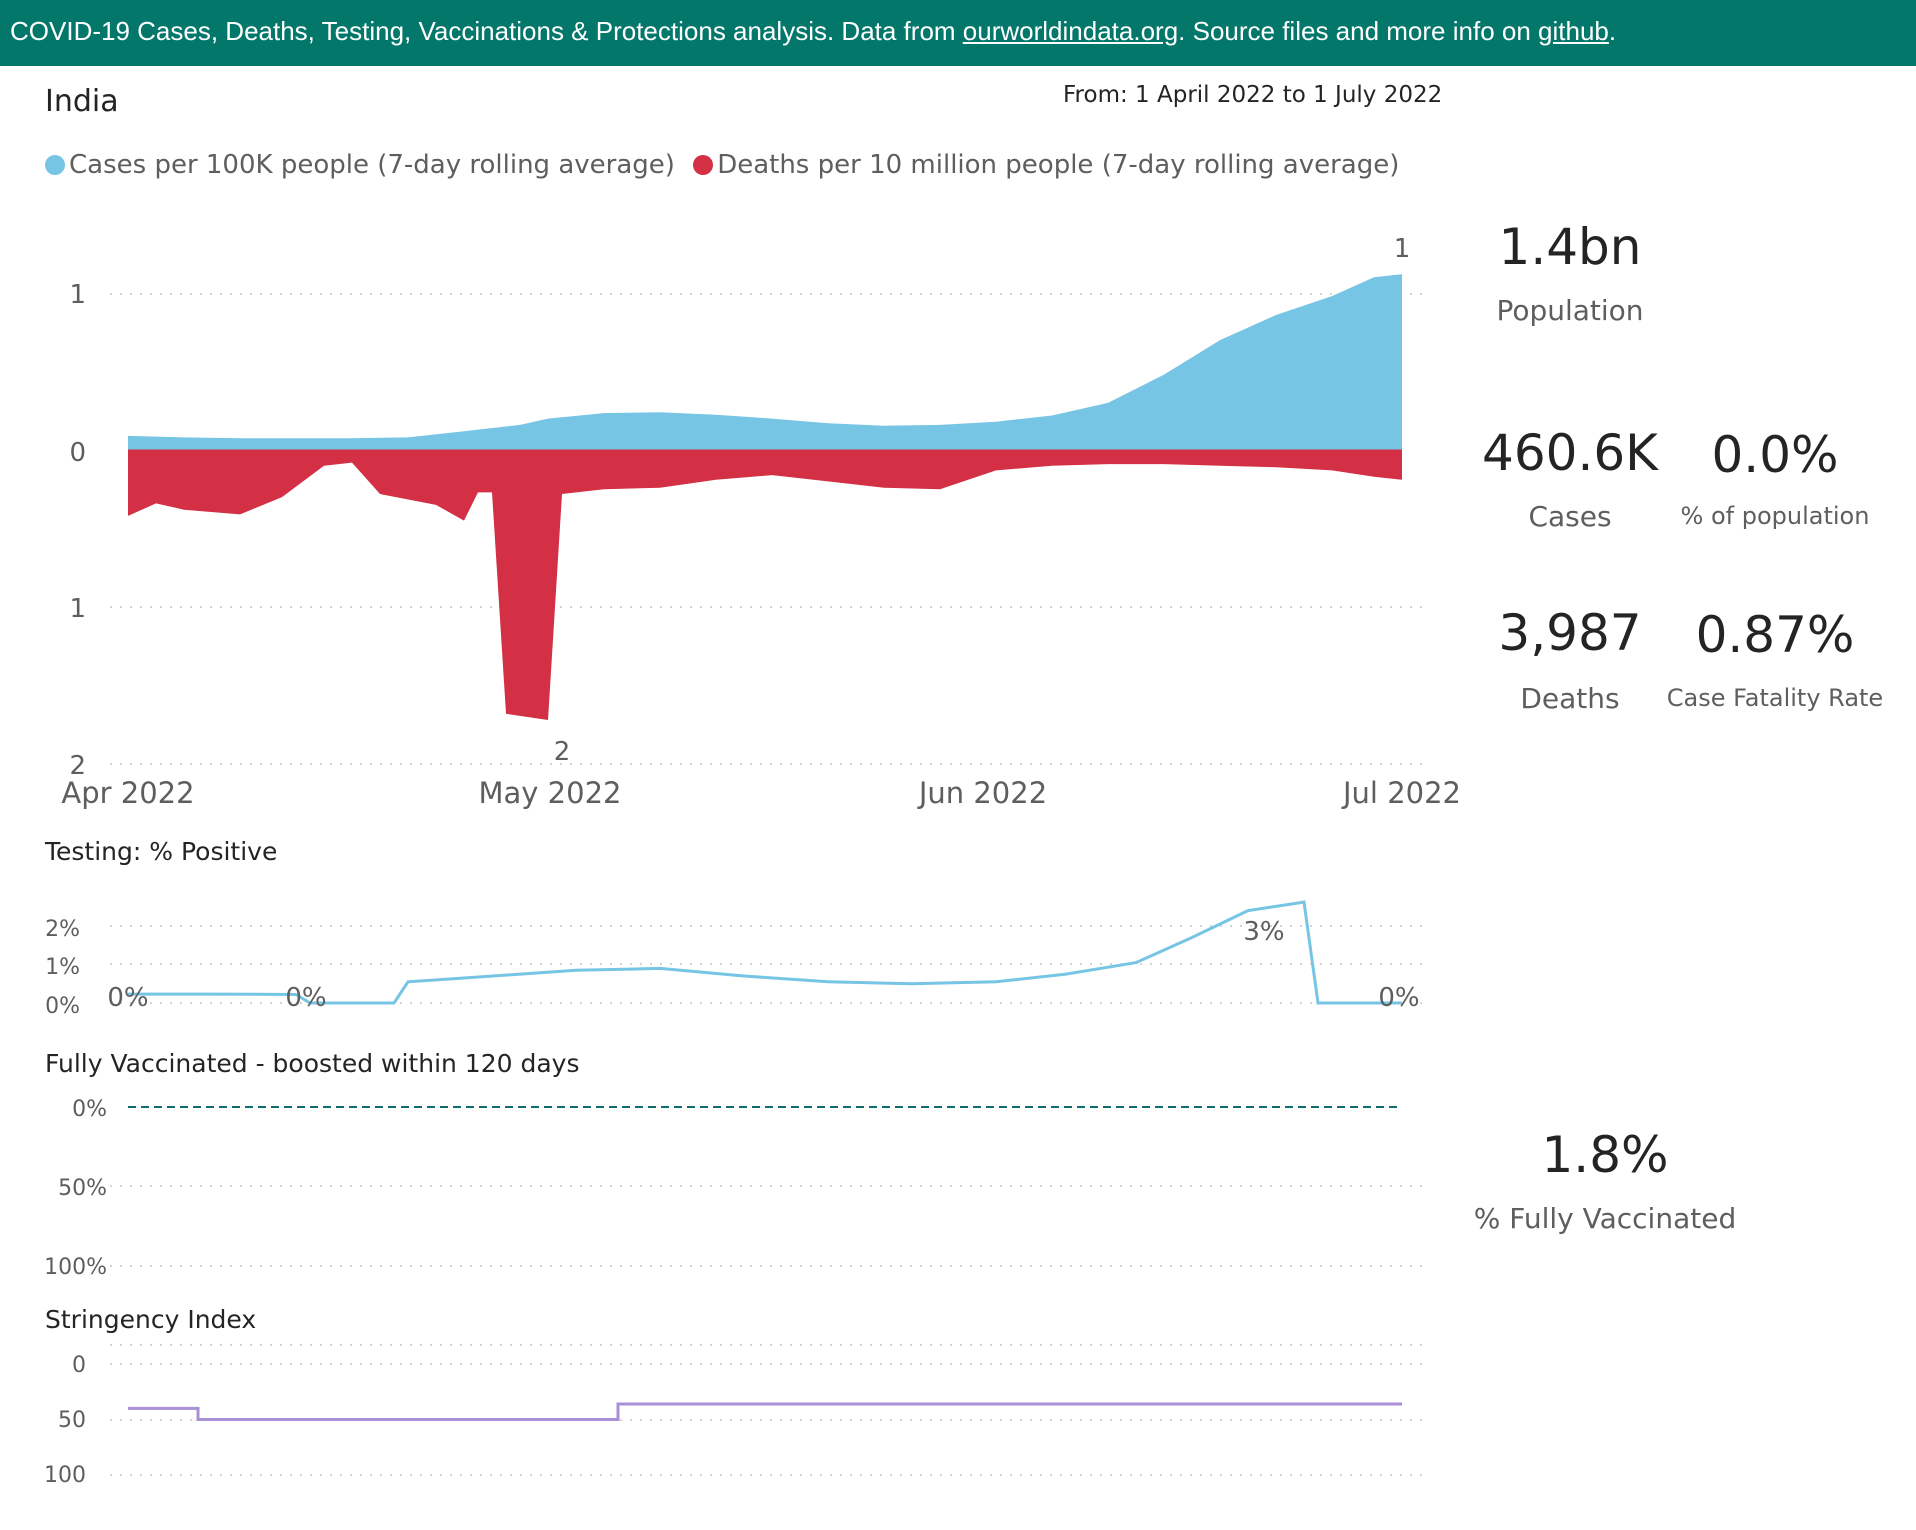  I want to click on y-tick-label: 100%, so click(75, 1267).